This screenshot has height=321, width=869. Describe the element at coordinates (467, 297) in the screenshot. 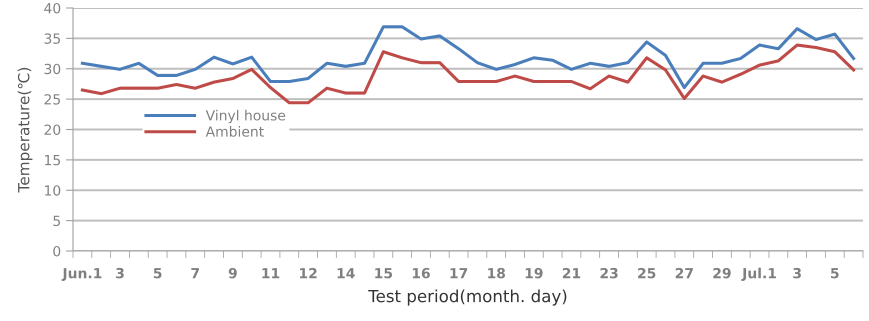

I see `x-axis-title: Test period(month. day)` at that location.